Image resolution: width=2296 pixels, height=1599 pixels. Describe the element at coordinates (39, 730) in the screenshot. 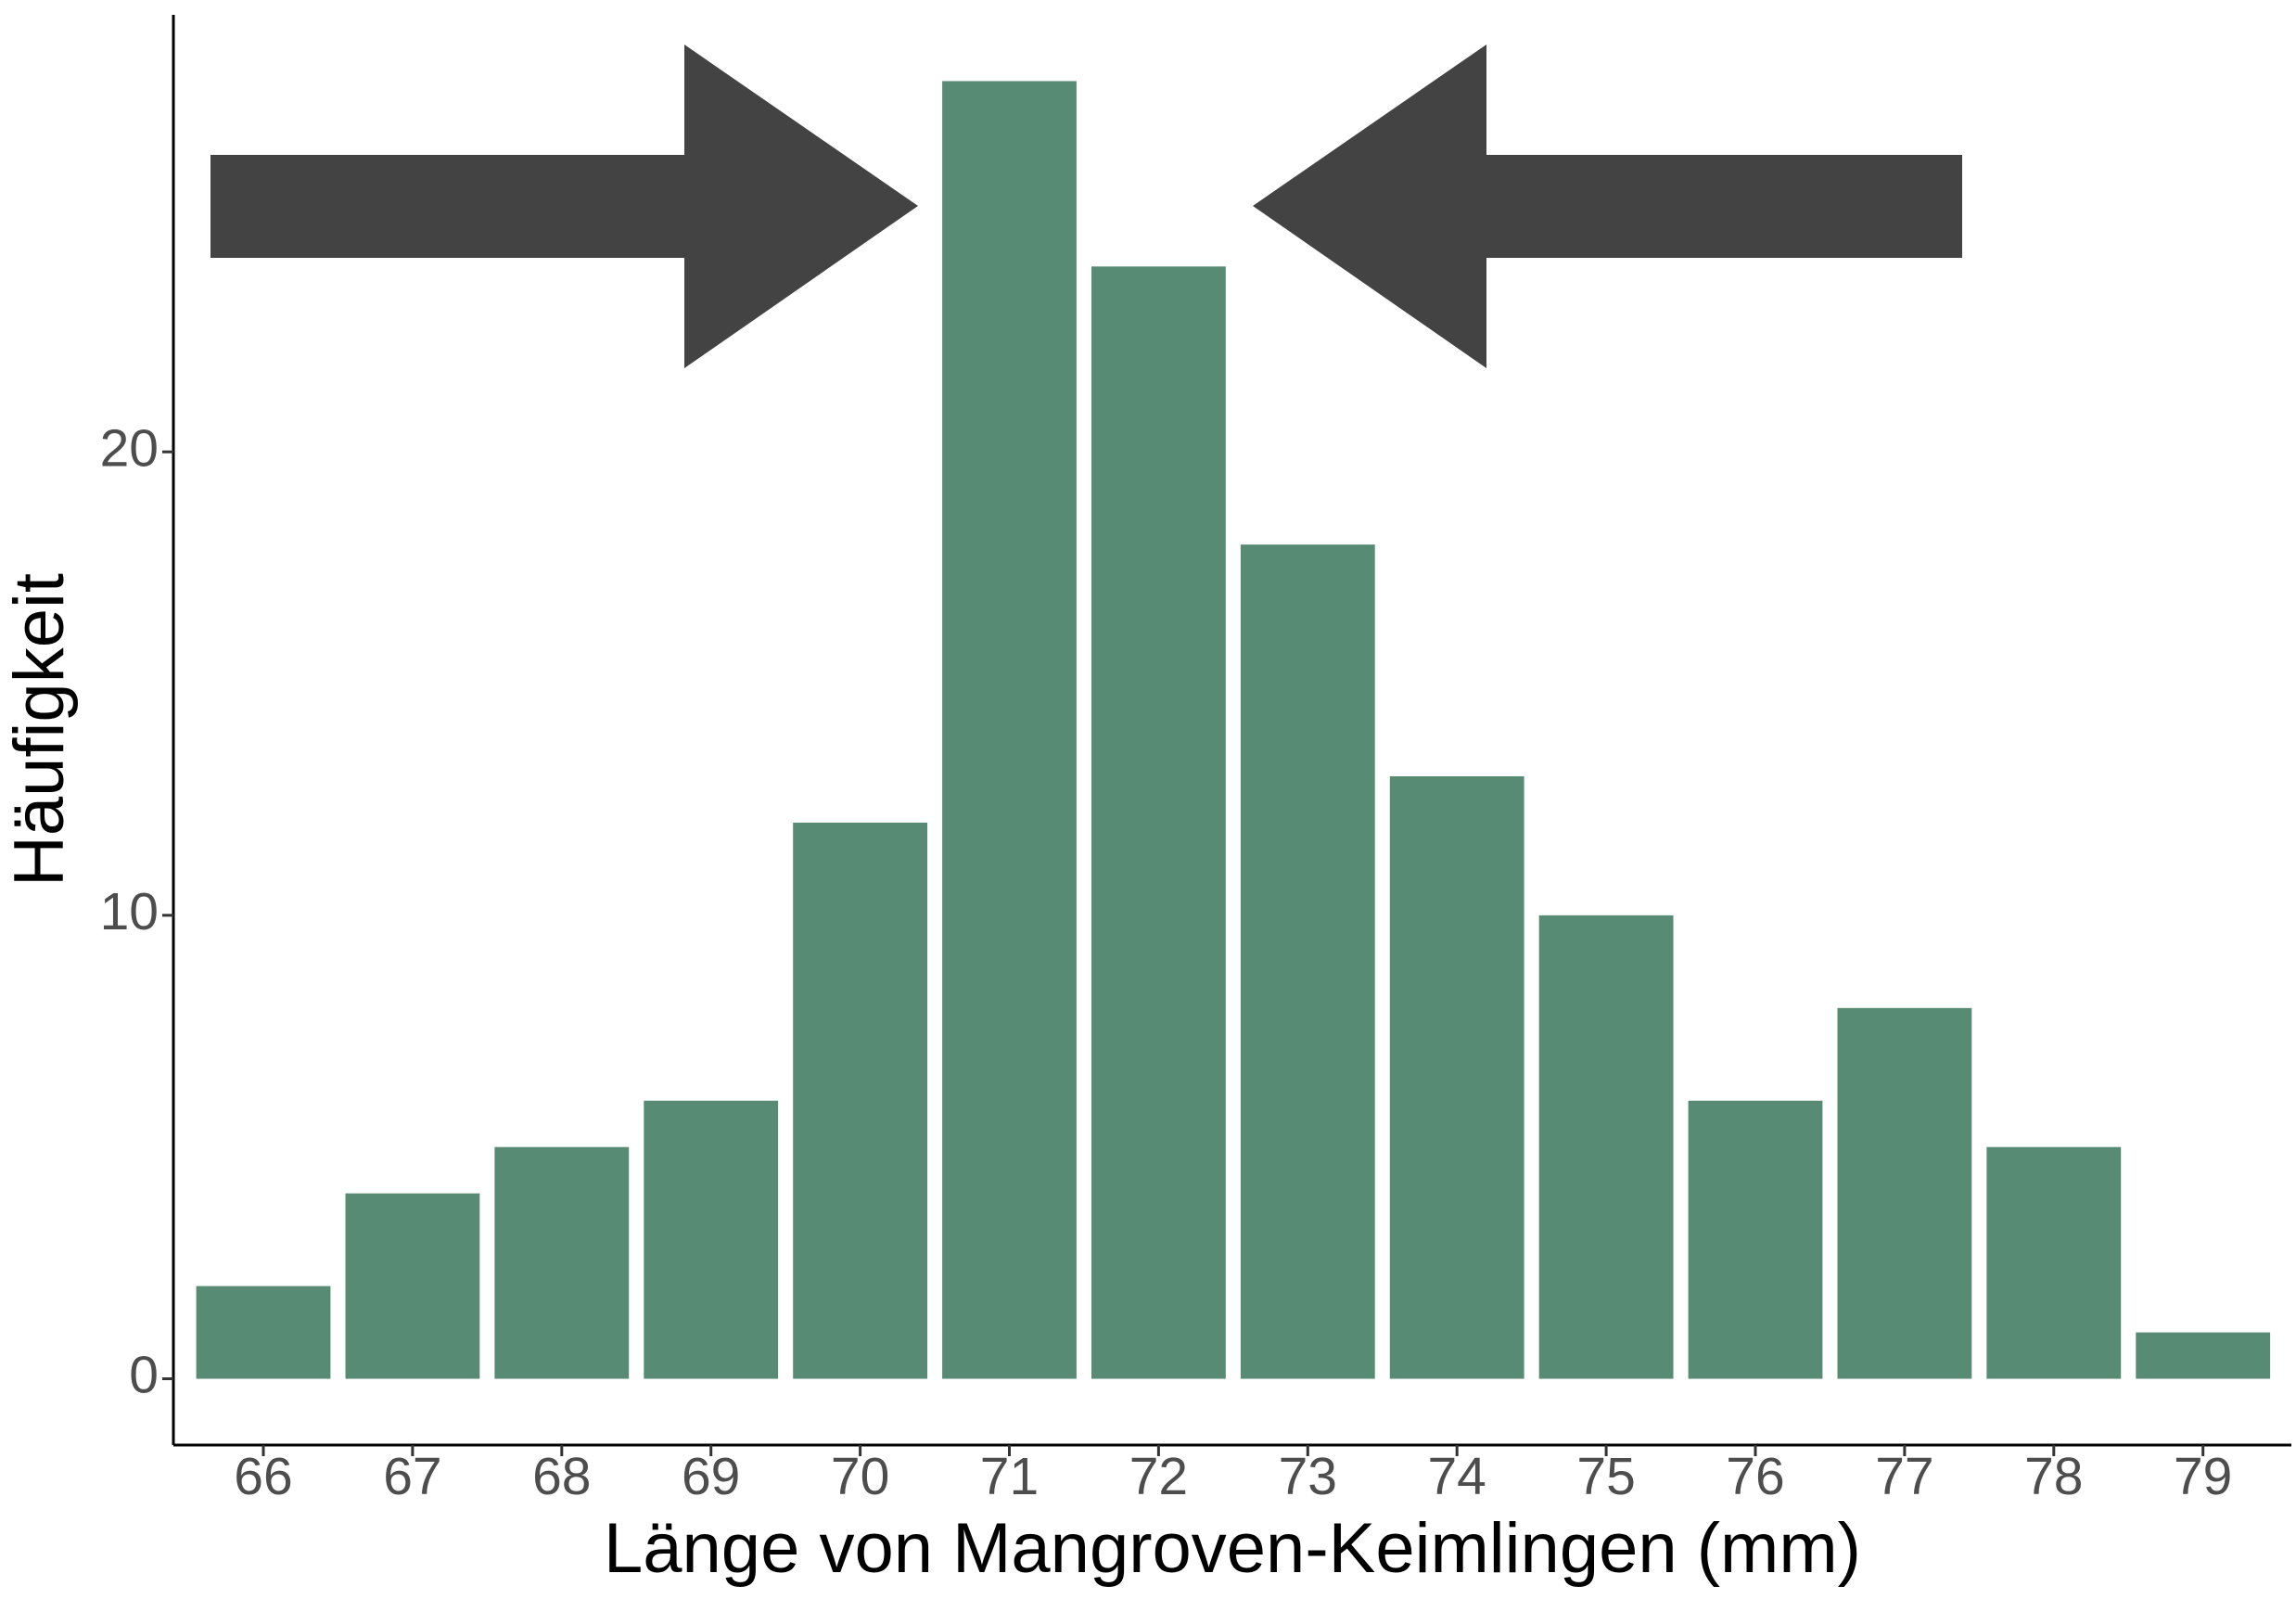

I see `y-axis-title: Häufigkeit` at that location.